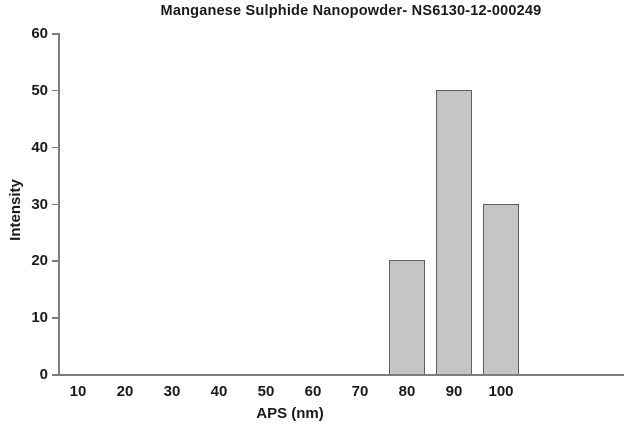 The height and width of the screenshot is (432, 624). I want to click on x-tick-label-30: 30, so click(172, 391).